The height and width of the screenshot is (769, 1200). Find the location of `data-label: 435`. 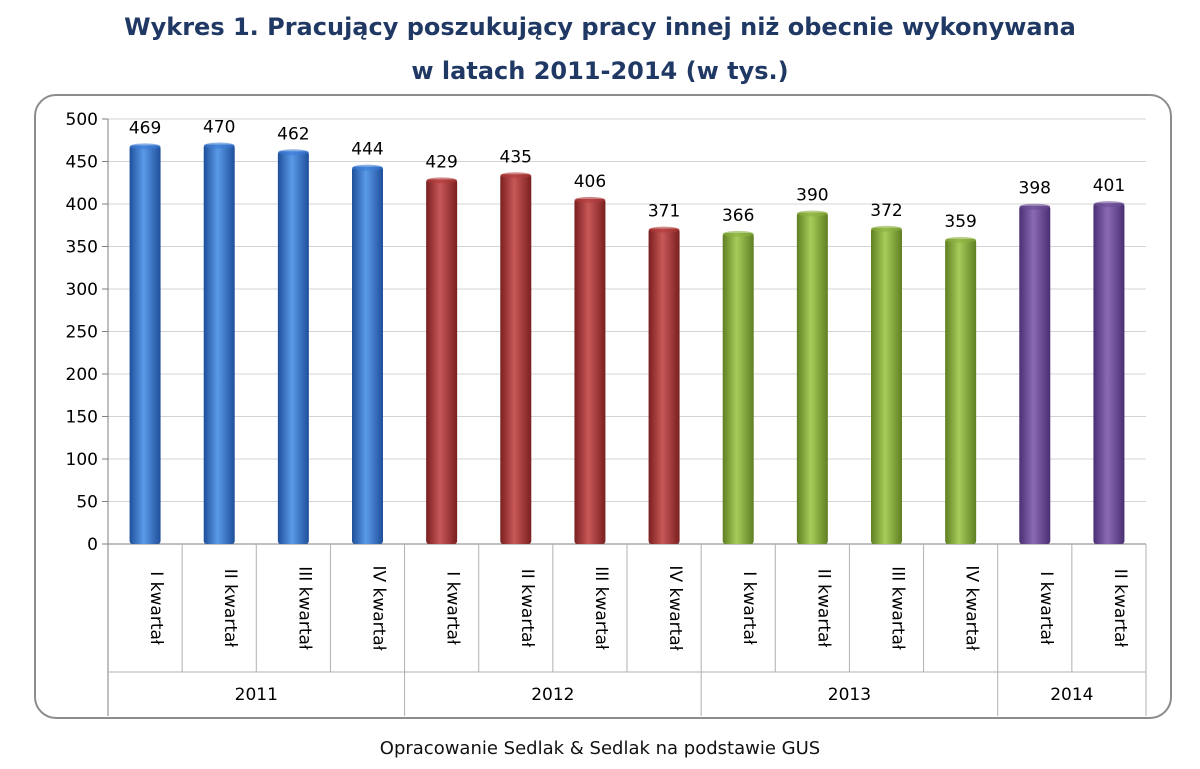

data-label: 435 is located at coordinates (516, 157).